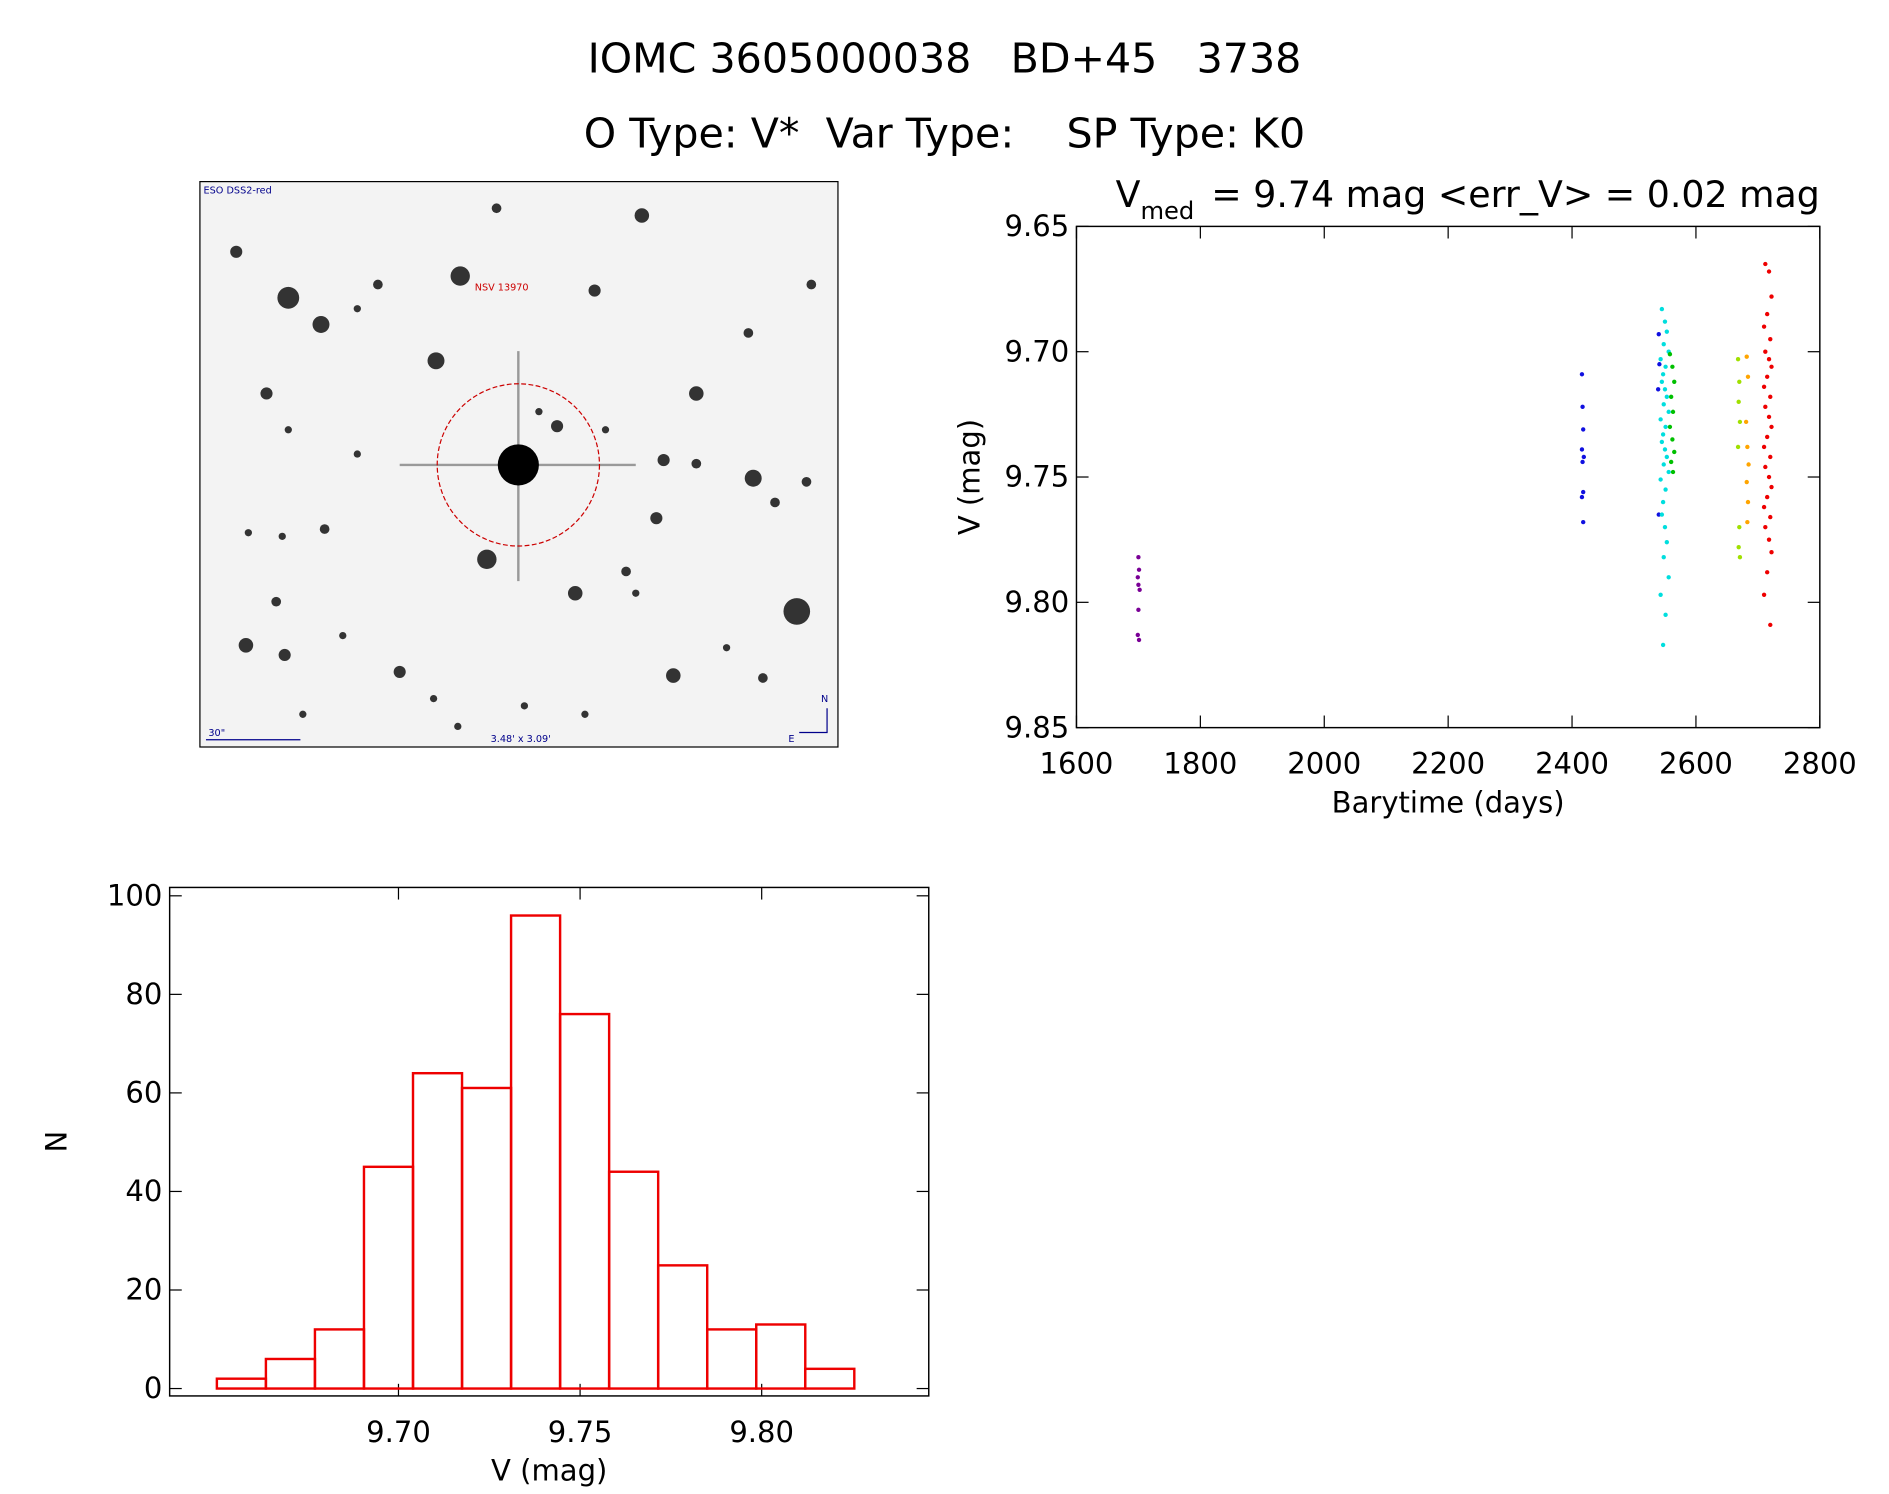 This screenshot has height=1494, width=1889. What do you see at coordinates (1167, 211) in the screenshot?
I see `title-part: med` at bounding box center [1167, 211].